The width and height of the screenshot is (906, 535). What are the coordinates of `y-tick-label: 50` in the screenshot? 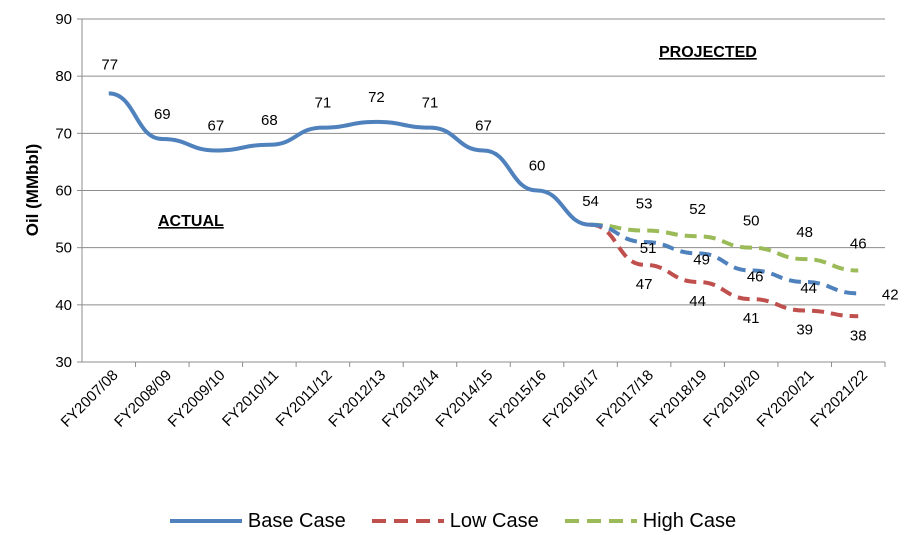 It's located at (63, 248).